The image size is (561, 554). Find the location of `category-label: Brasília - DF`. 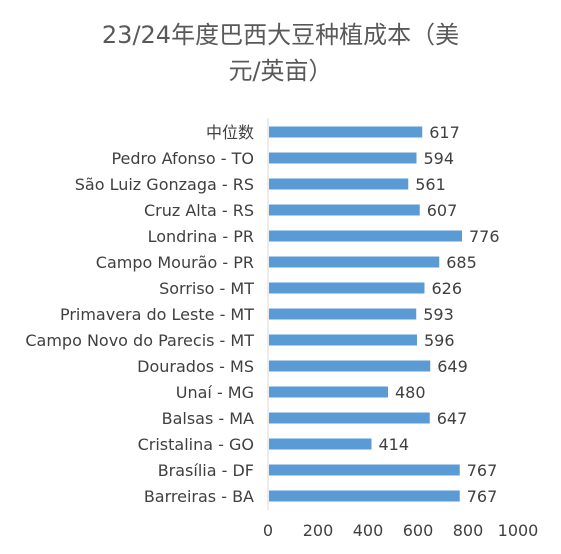

category-label: Brasília - DF is located at coordinates (206, 470).